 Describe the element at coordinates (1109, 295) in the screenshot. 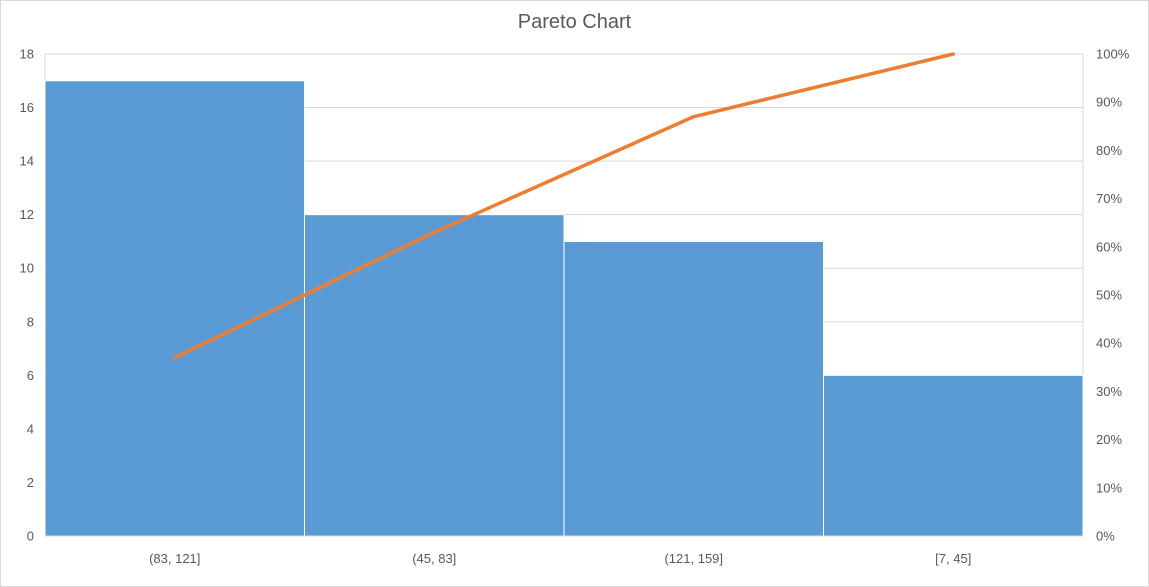

I see `y2-tick-label: 50%` at that location.